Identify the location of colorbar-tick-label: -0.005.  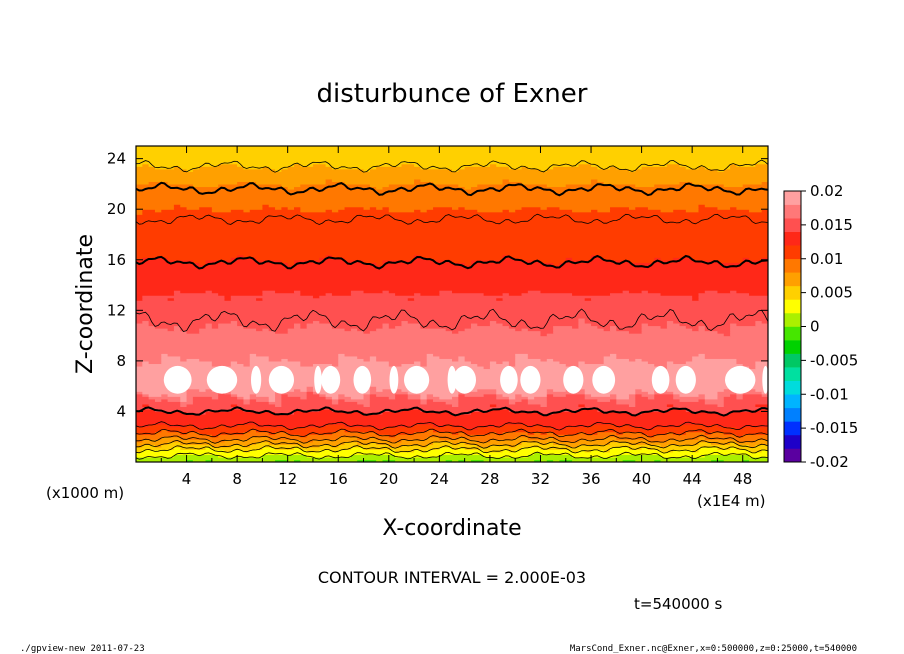
(834, 360).